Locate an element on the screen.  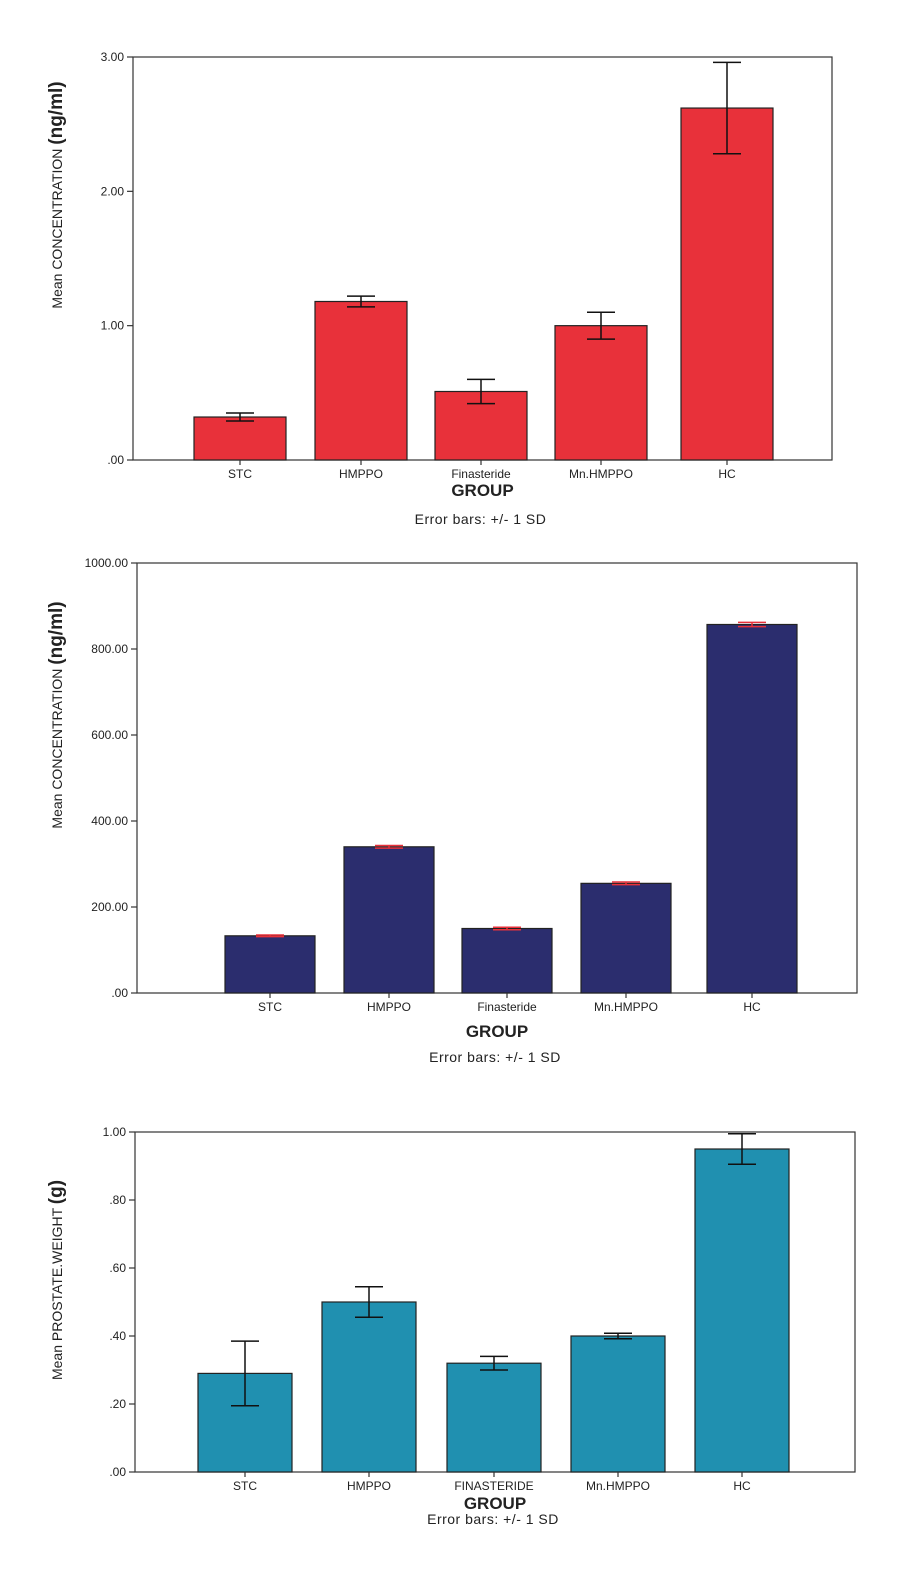
y-axis-label-unit: (g) is located at coordinates (56, 1192).